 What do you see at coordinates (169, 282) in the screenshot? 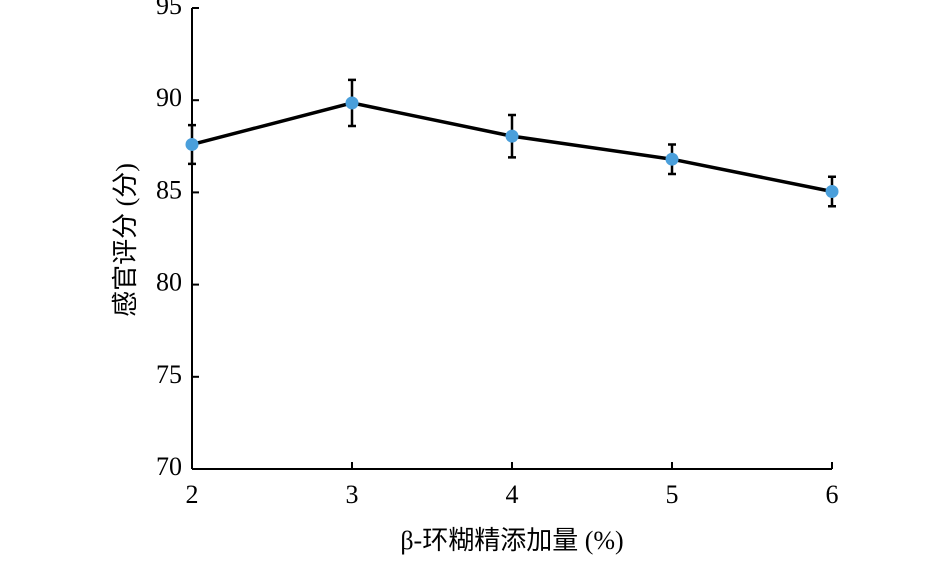
I see `y-tick-label: 80` at bounding box center [169, 282].